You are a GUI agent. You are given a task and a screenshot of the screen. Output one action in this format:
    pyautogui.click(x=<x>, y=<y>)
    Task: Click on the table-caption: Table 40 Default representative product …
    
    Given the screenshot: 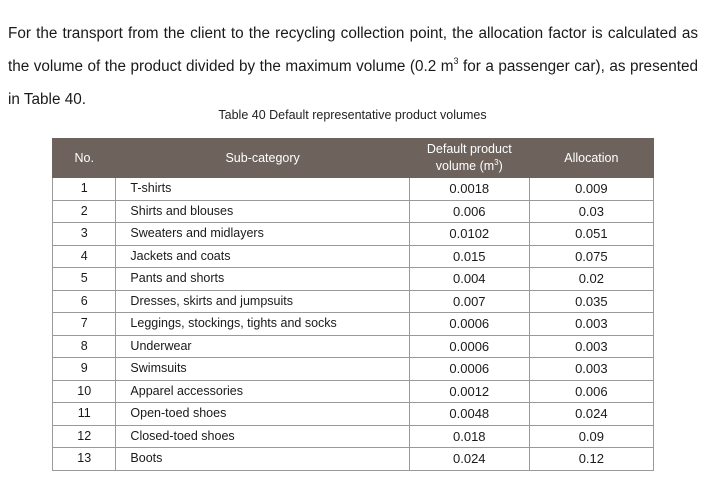 What is the action you would take?
    pyautogui.click(x=352, y=115)
    